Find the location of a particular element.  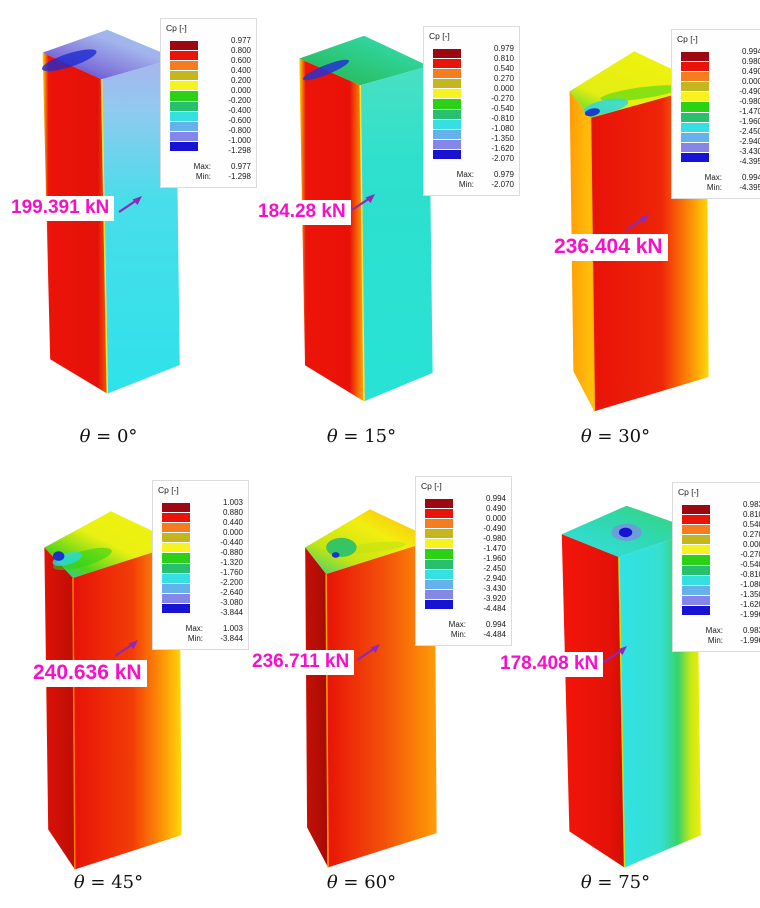

caption-angle: = 30° is located at coordinates (621, 436).